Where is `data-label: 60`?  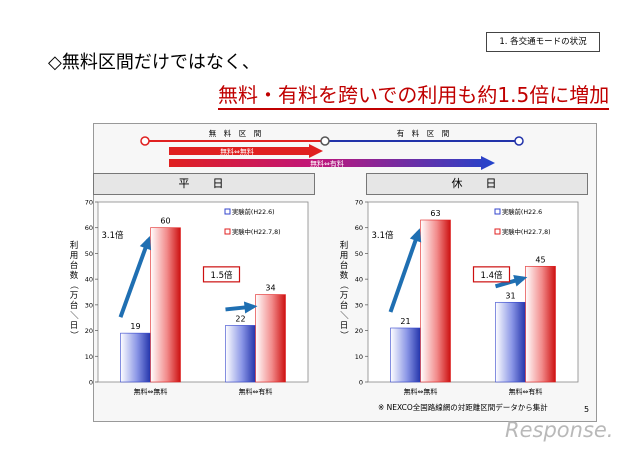
data-label: 60 is located at coordinates (165, 221).